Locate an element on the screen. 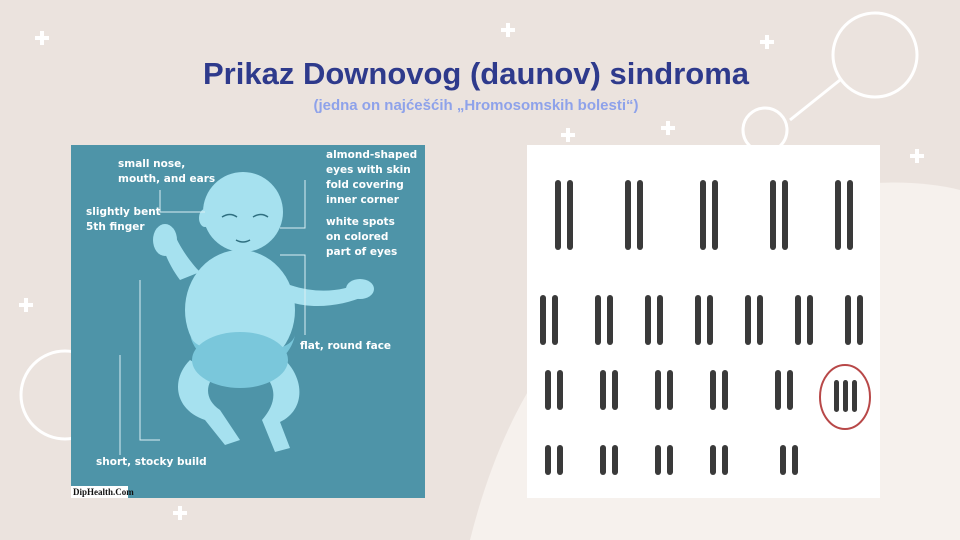  credit-bg is located at coordinates (99, 492).